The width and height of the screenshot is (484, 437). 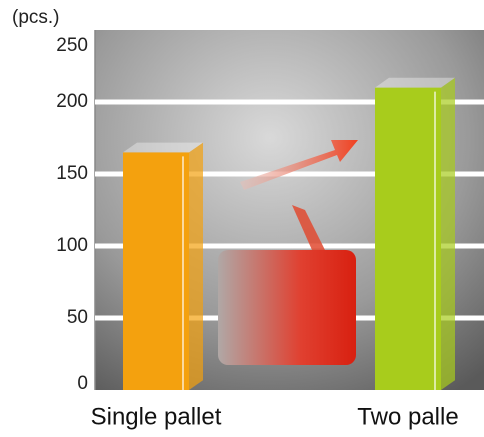 What do you see at coordinates (287, 307) in the screenshot?
I see `annotation-box` at bounding box center [287, 307].